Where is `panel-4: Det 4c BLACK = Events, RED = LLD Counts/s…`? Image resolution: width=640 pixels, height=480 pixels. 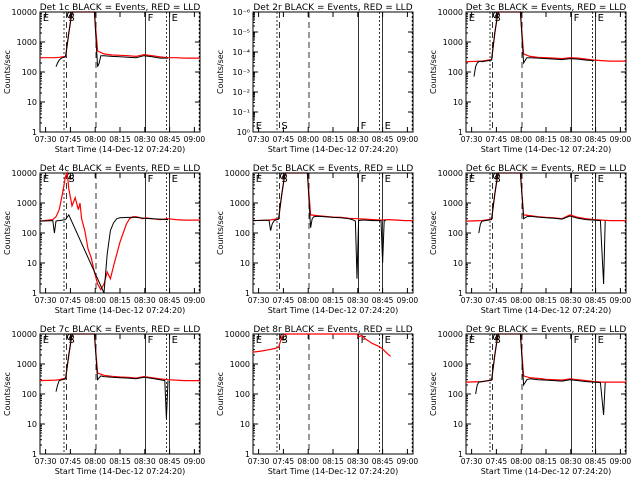 panel-4: Det 4c BLACK = Events, RED = LLD Counts/s… is located at coordinates (104, 239).